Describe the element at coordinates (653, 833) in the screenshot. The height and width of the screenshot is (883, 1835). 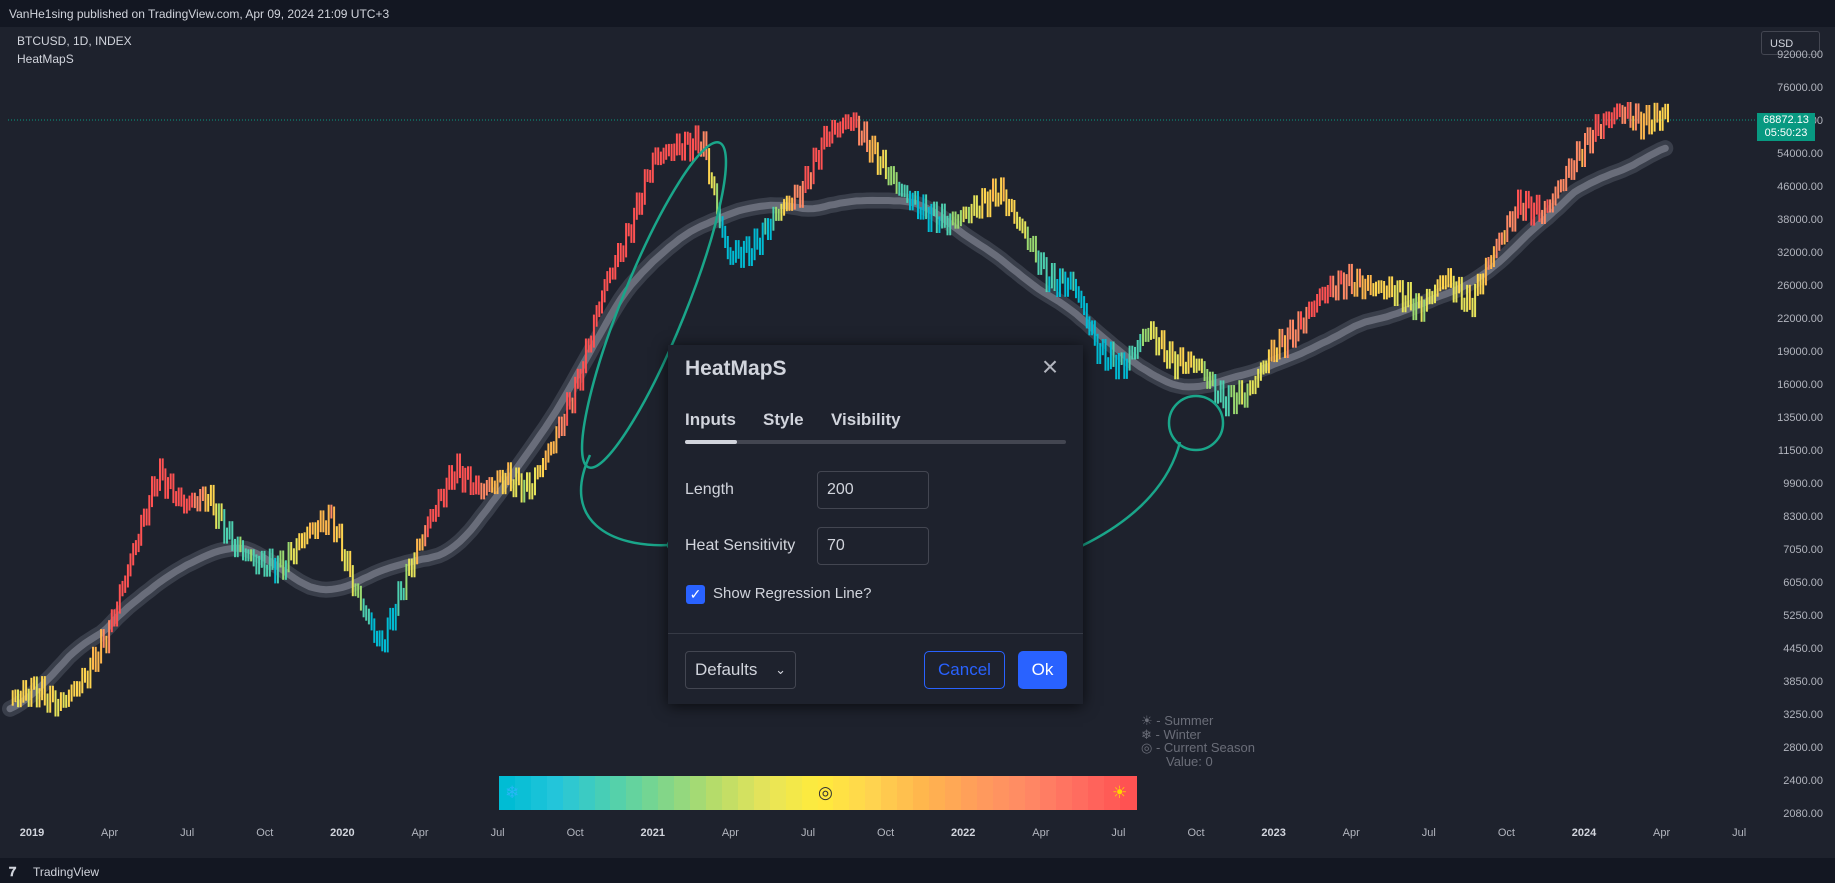
I see `time-tick: 2021` at that location.